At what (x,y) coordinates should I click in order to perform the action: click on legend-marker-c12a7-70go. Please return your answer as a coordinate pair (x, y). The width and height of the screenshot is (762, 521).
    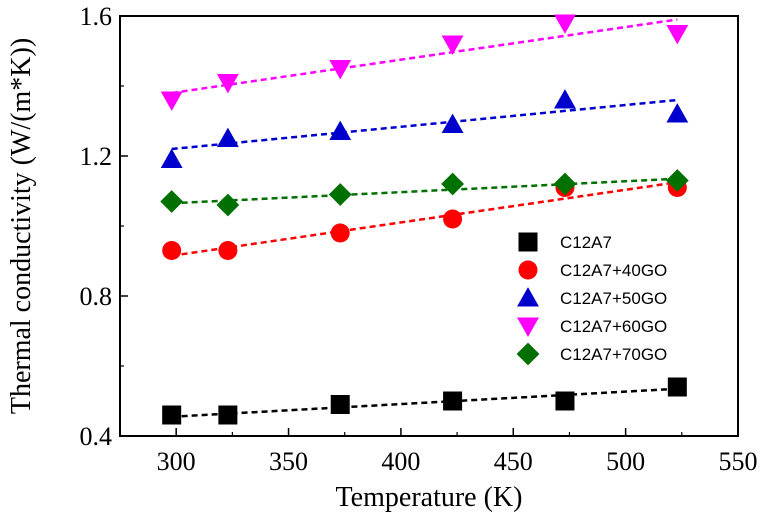
    Looking at the image, I should click on (528, 354).